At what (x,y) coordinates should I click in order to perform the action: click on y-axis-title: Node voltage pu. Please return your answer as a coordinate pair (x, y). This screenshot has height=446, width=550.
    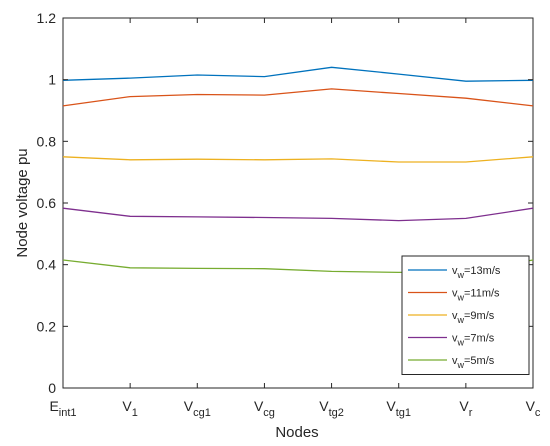
    Looking at the image, I should click on (22, 202).